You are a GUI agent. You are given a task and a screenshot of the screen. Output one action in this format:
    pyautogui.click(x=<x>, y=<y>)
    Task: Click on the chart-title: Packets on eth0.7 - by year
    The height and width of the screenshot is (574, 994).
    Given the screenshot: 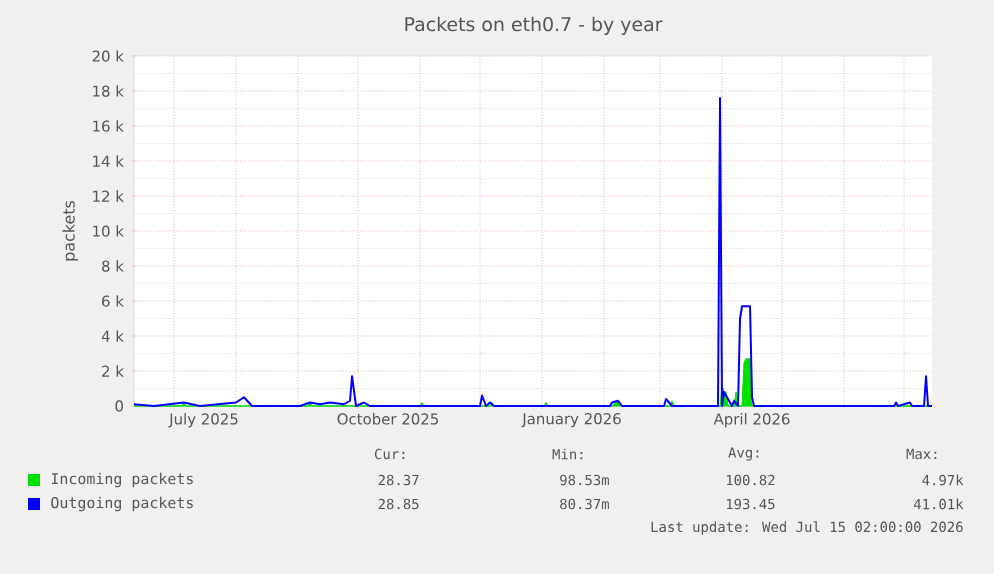 What is the action you would take?
    pyautogui.click(x=534, y=25)
    